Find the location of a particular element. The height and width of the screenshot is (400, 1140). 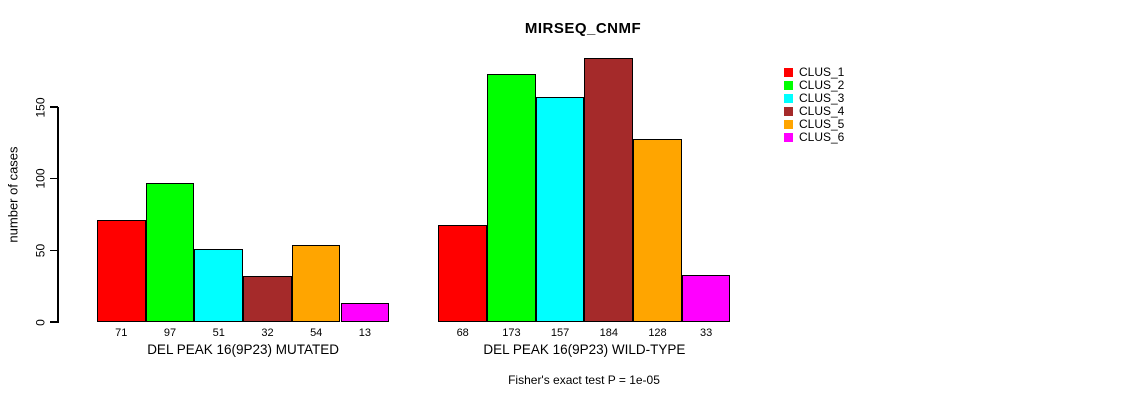

bar-clus_4-wildtype is located at coordinates (609, 190).